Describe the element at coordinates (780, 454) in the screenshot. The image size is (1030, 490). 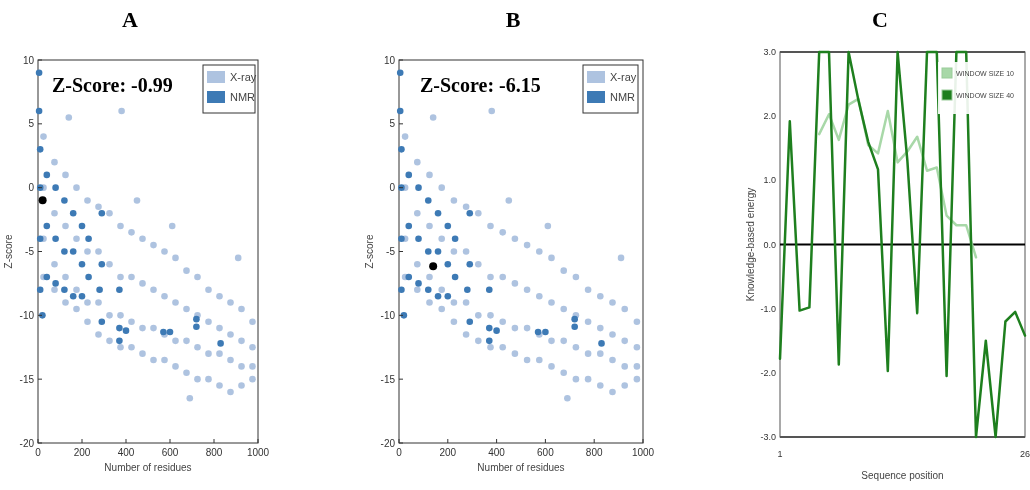
I see `x-tick-label: 1` at that location.